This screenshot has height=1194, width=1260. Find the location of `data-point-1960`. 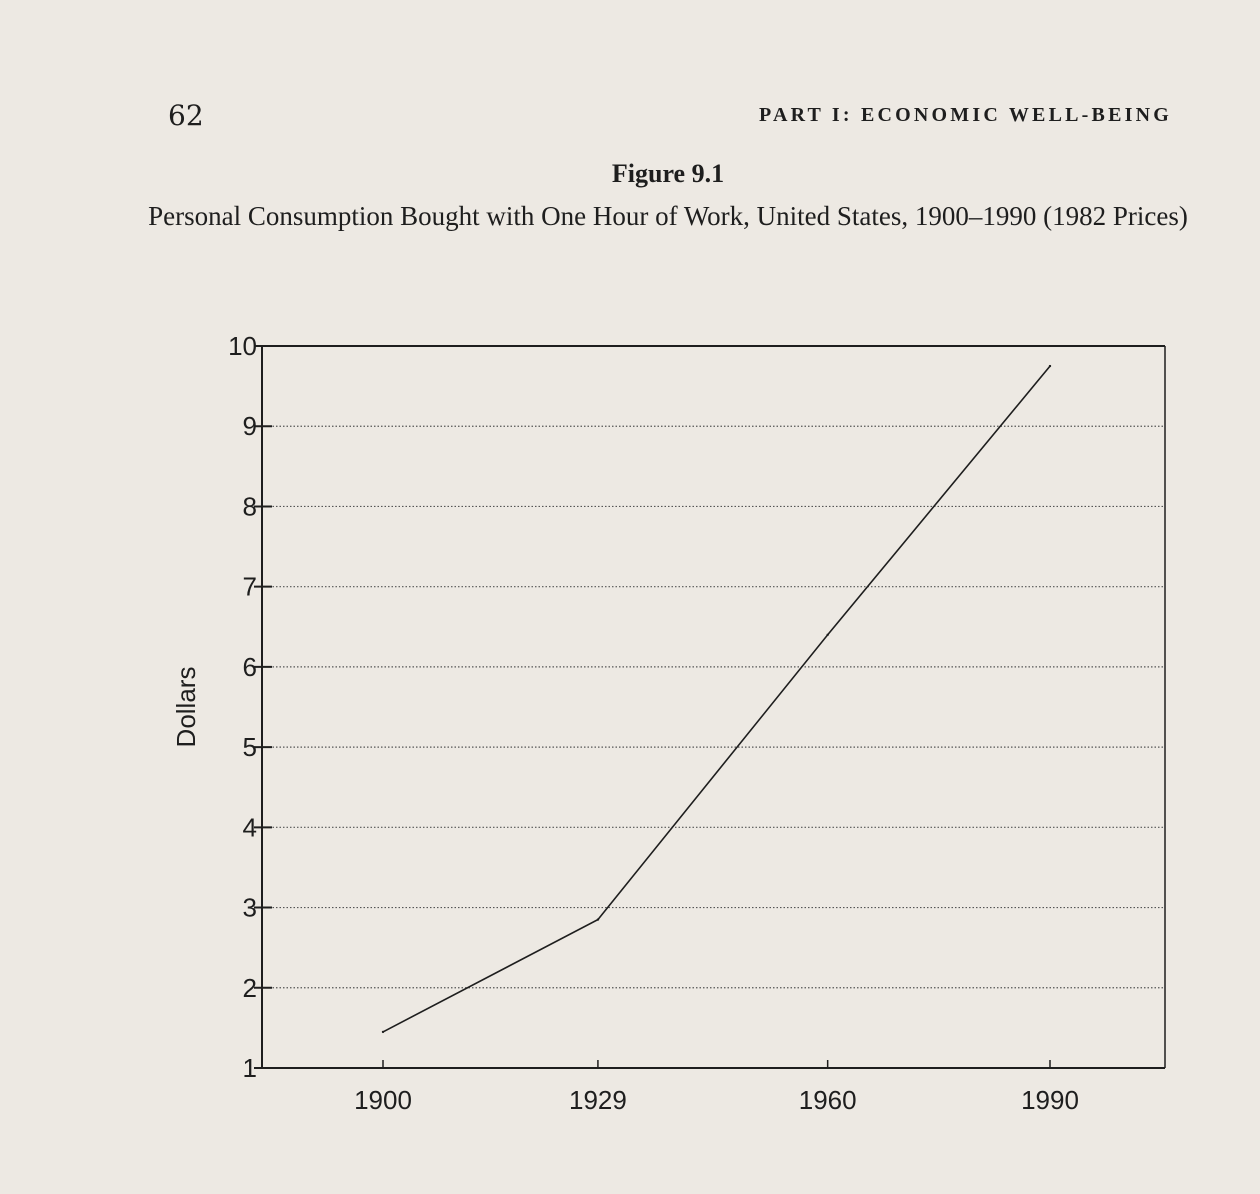

data-point-1960 is located at coordinates (827, 634).